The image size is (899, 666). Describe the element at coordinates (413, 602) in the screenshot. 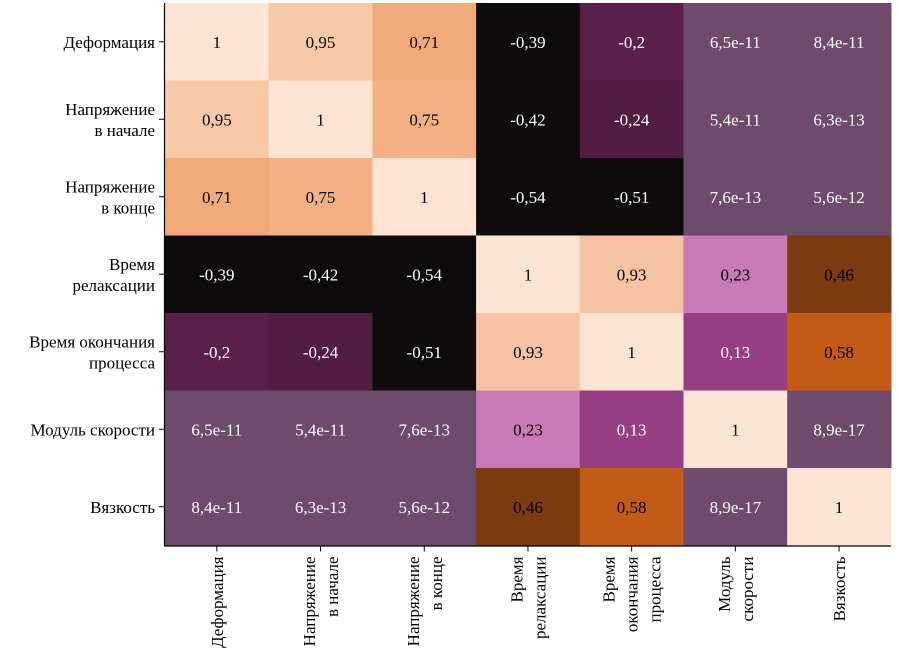

I see `column-label-line: Напряжение` at that location.